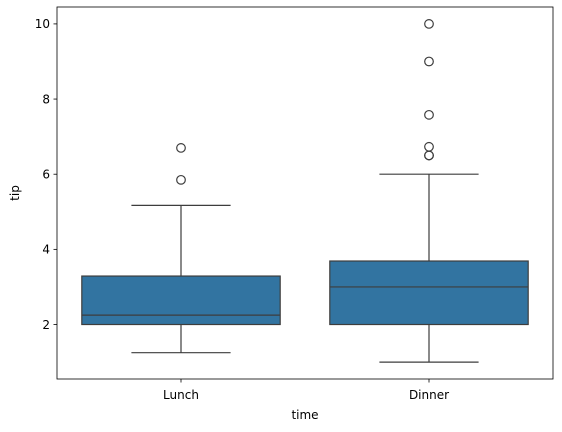 The image size is (562, 432). I want to click on y-tick-label: 6, so click(46, 175).